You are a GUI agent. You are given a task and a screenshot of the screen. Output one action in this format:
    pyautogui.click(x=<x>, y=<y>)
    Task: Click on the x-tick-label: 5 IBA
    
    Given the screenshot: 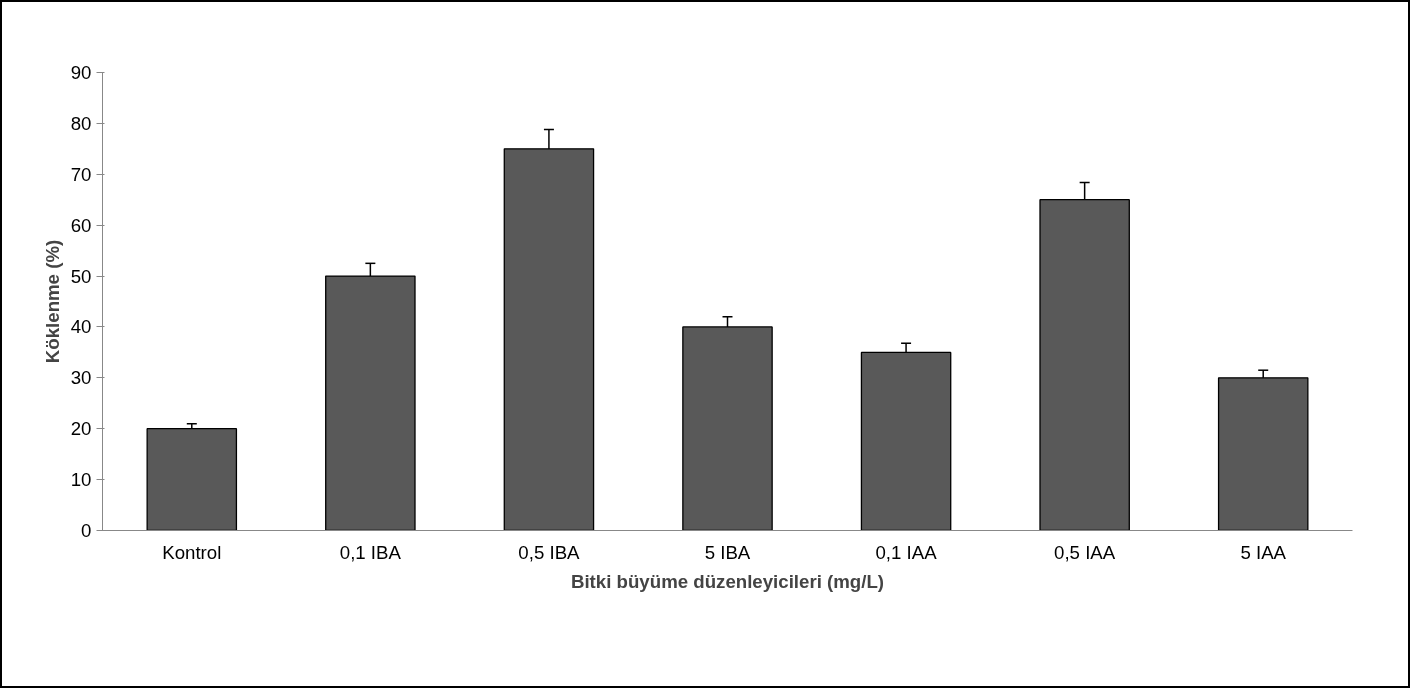 What is the action you would take?
    pyautogui.click(x=727, y=552)
    